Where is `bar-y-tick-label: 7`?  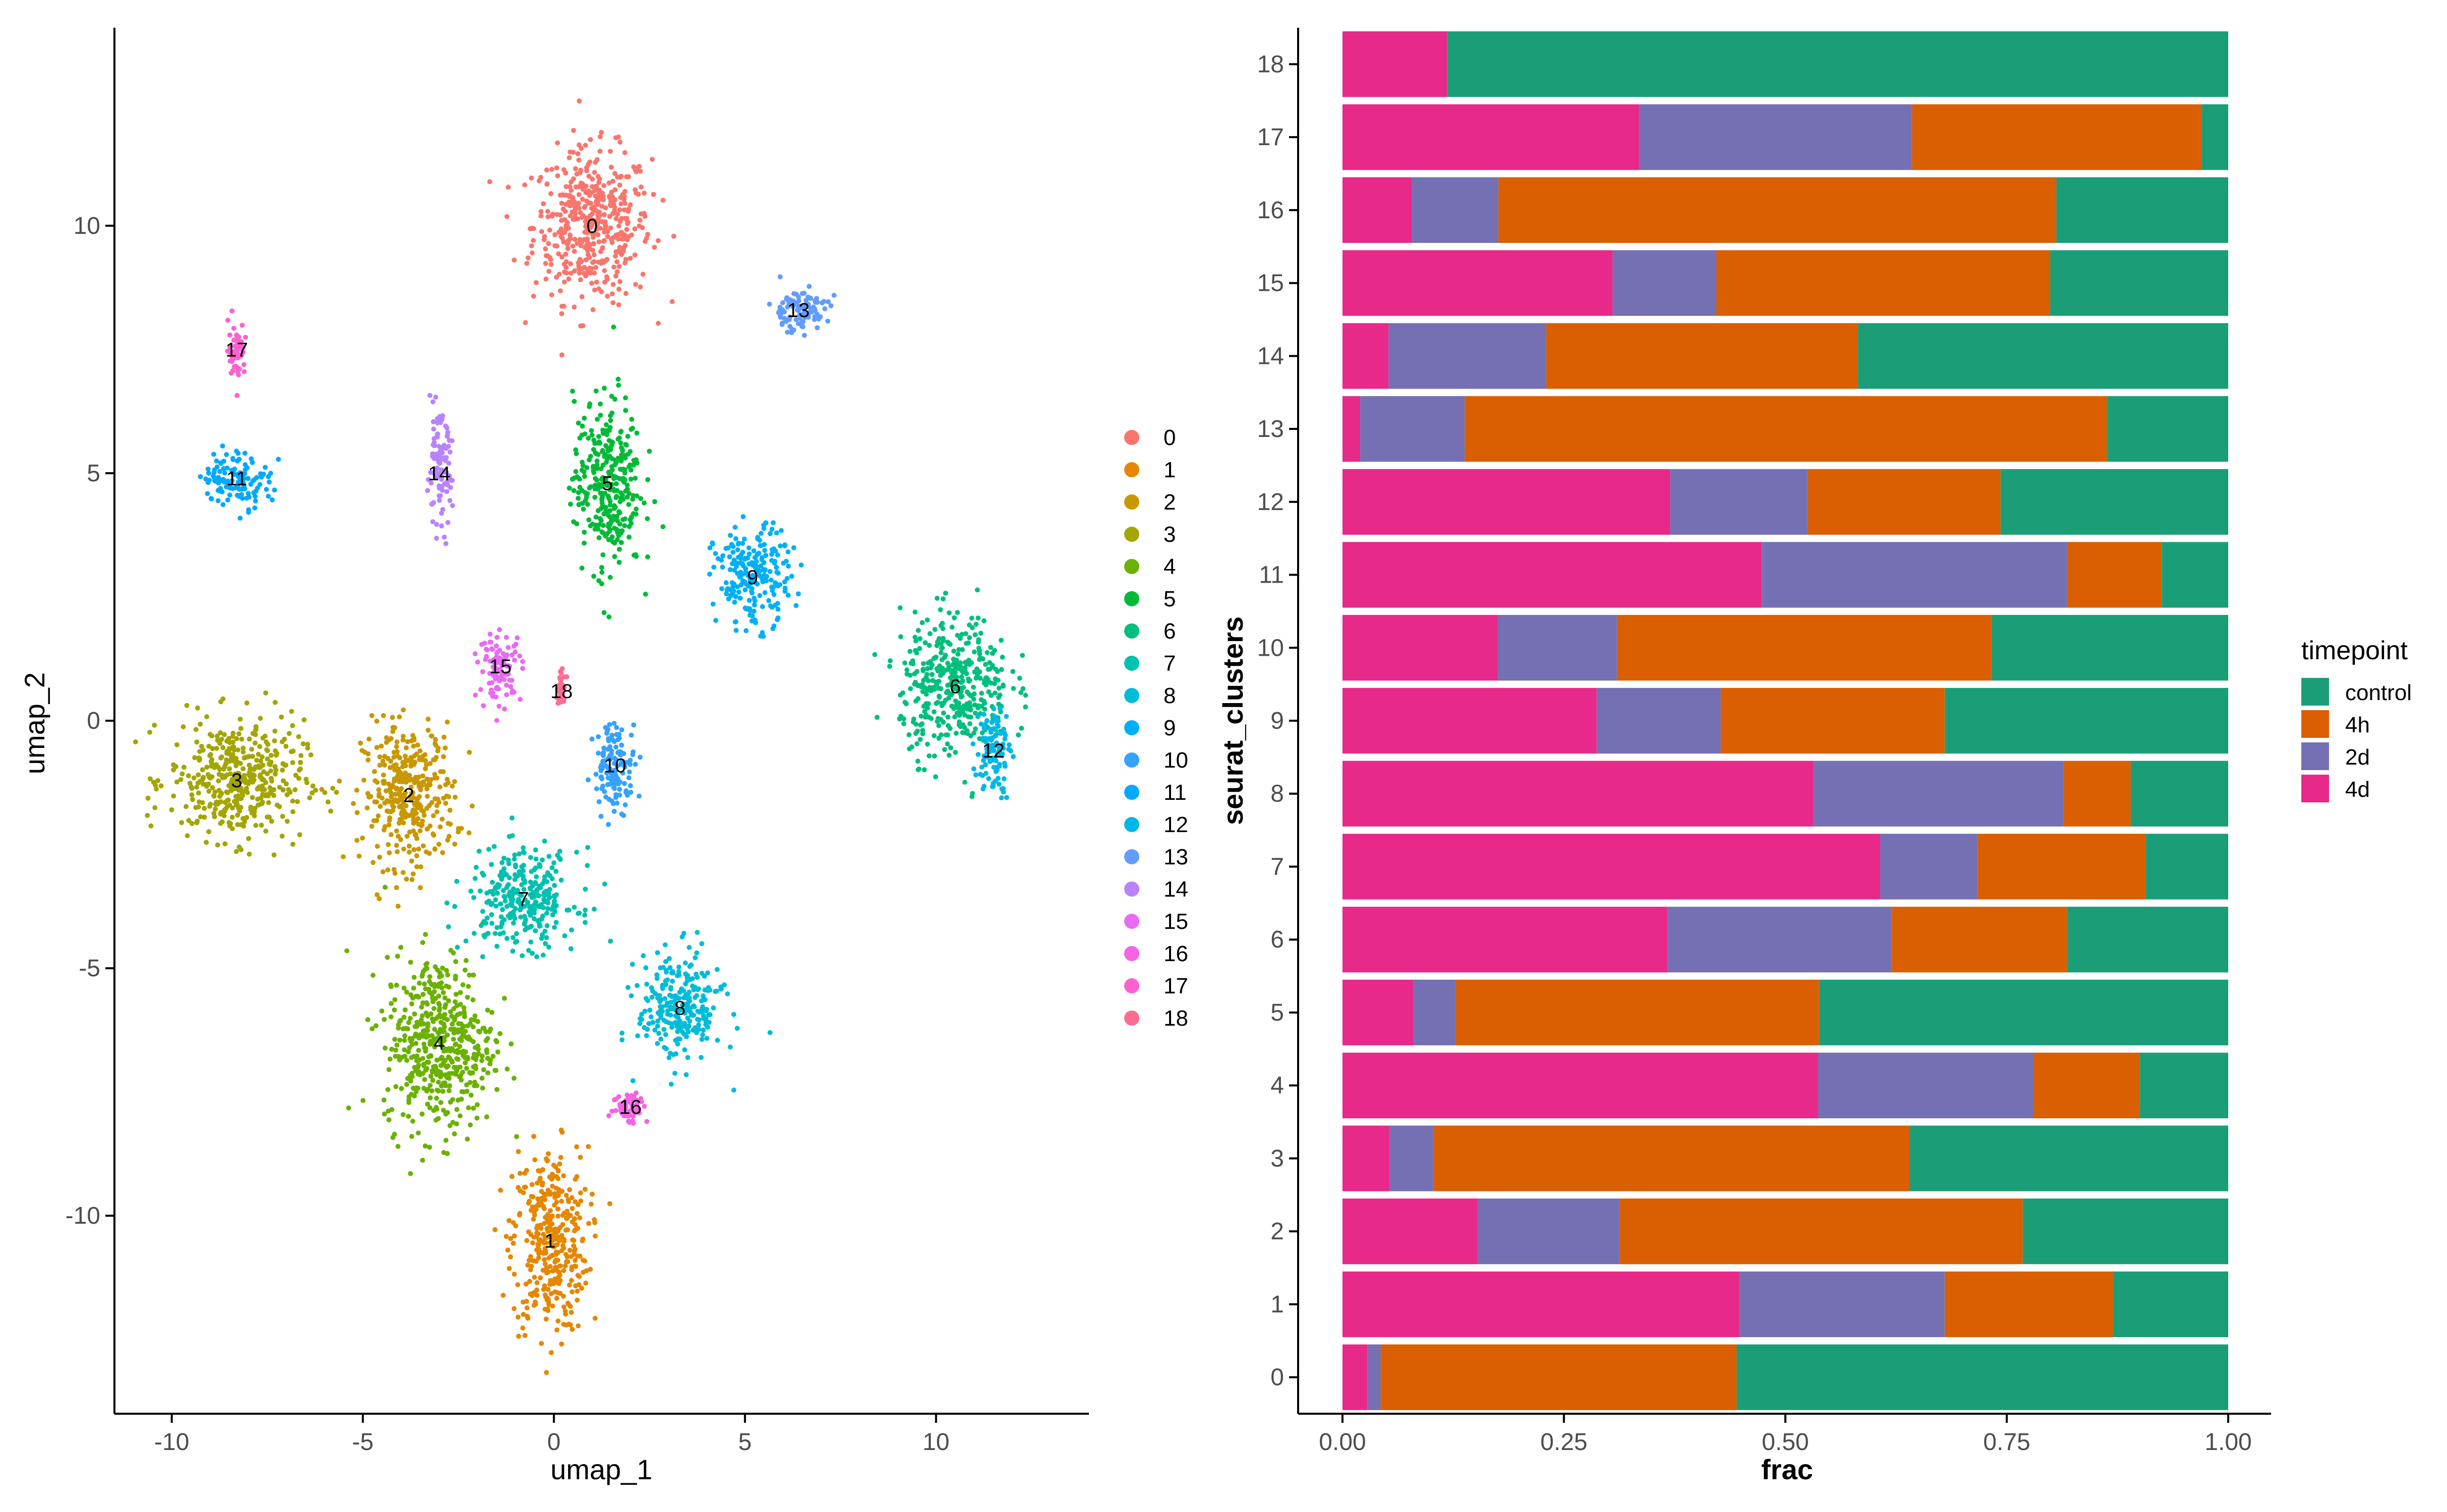 bar-y-tick-label: 7 is located at coordinates (1277, 866).